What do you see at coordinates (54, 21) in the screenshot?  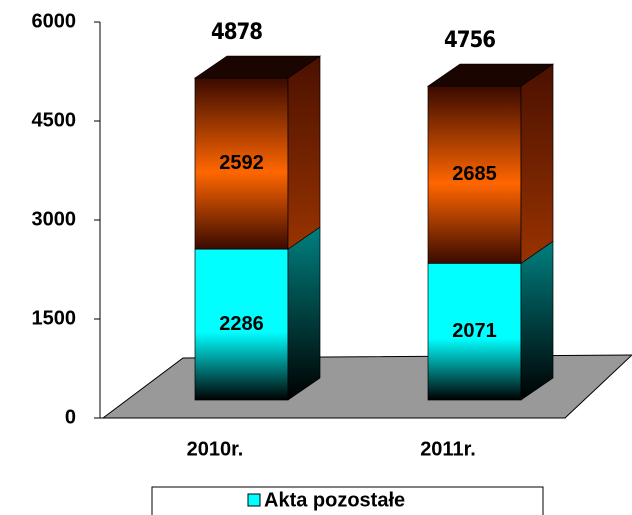 I see `y-tick-label: 6000` at bounding box center [54, 21].